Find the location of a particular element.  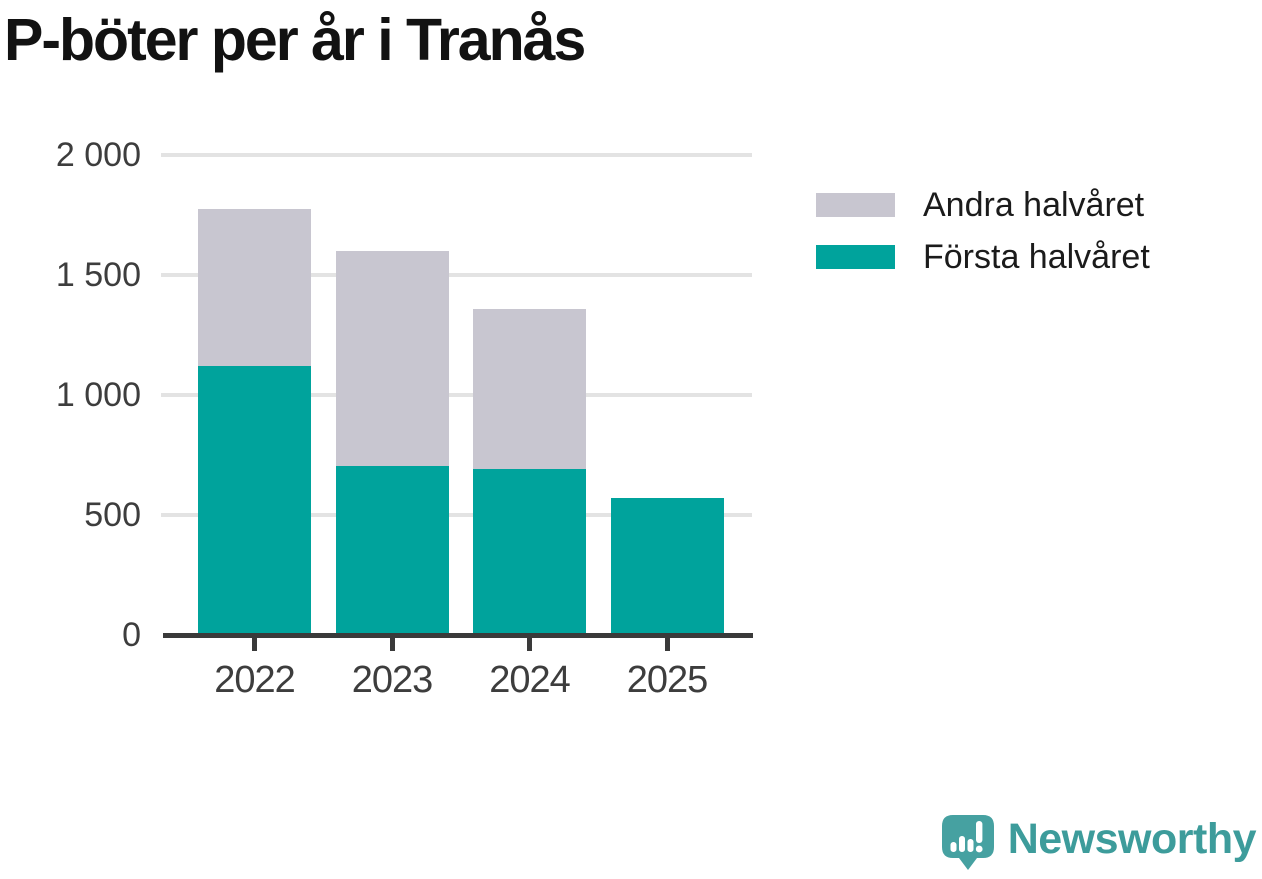

legend-item-forsta-halvaret: Första halvåret is located at coordinates (983, 257).